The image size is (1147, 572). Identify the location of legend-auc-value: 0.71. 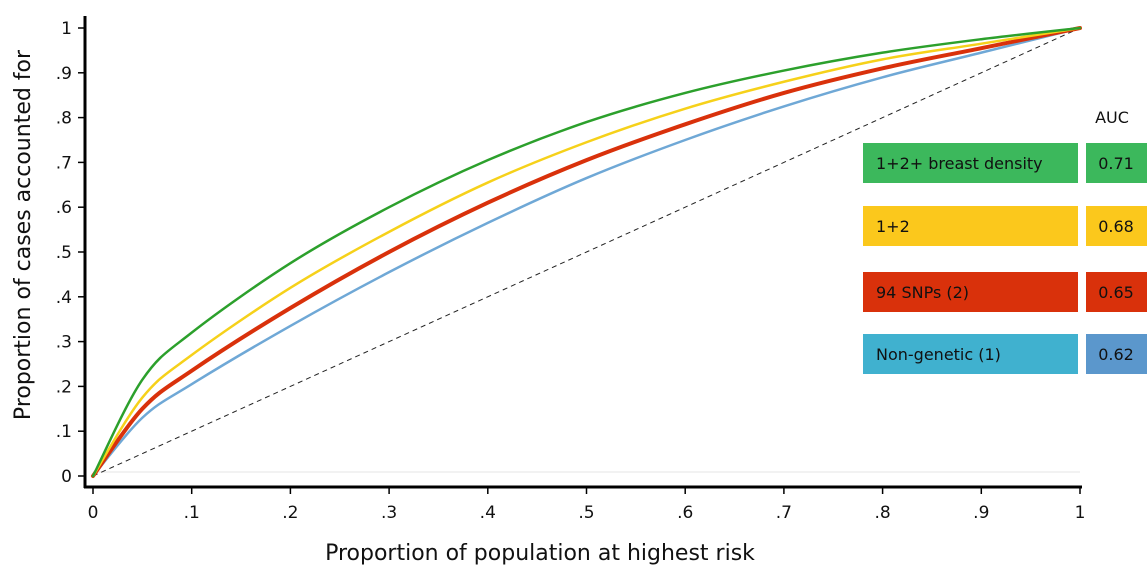
(1116, 163).